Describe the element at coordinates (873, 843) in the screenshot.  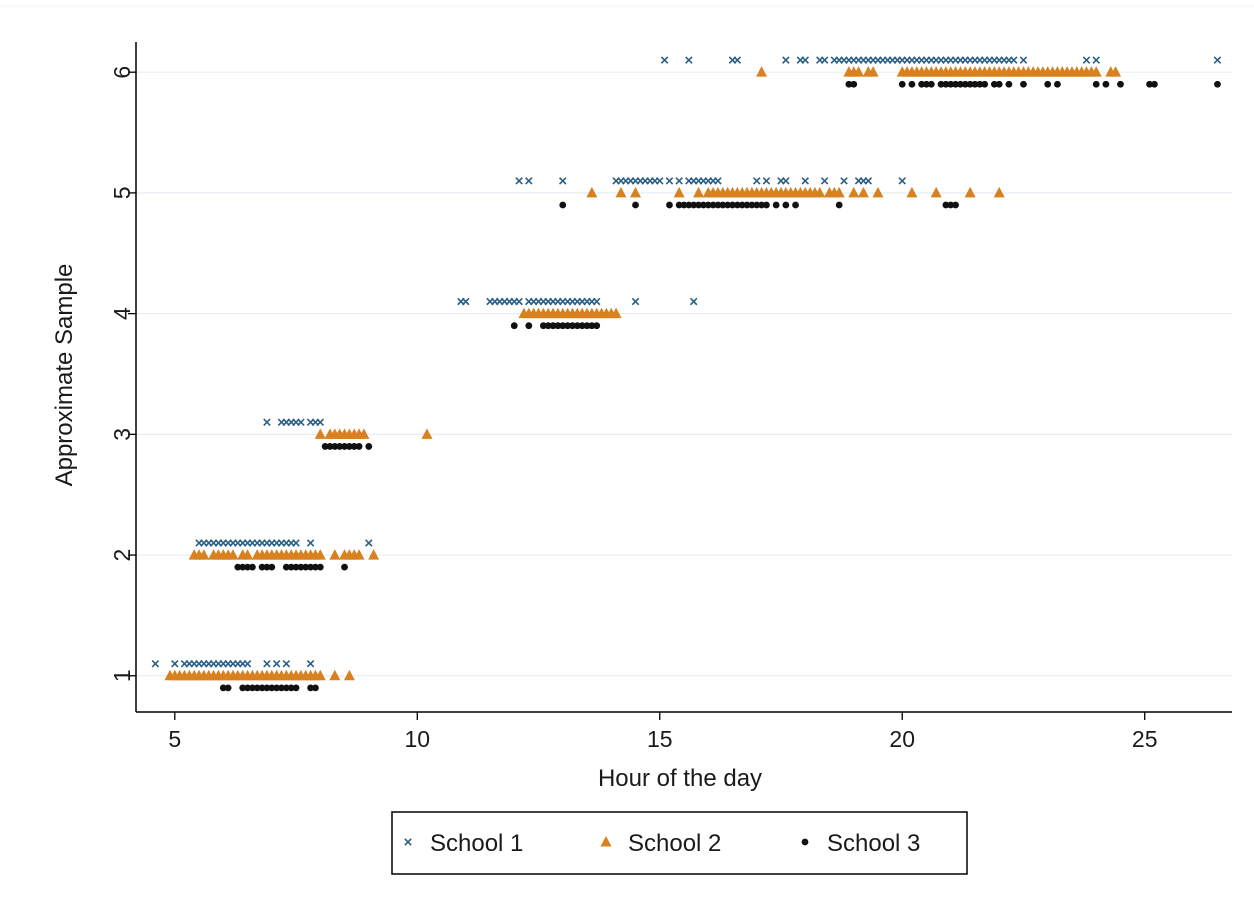
I see `legend-label-3: School 3` at that location.